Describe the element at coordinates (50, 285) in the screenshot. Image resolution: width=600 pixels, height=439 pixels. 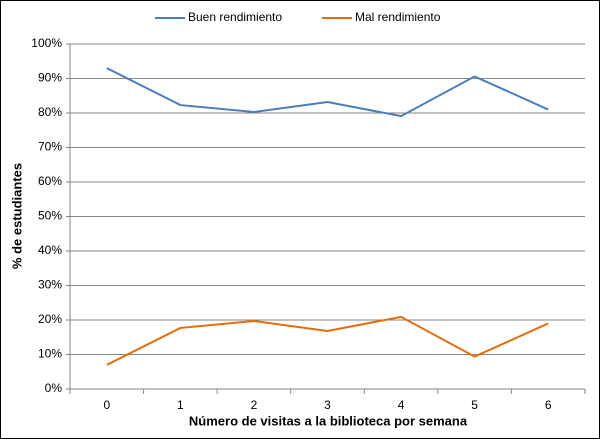
I see `y-tick-label: 30%` at that location.